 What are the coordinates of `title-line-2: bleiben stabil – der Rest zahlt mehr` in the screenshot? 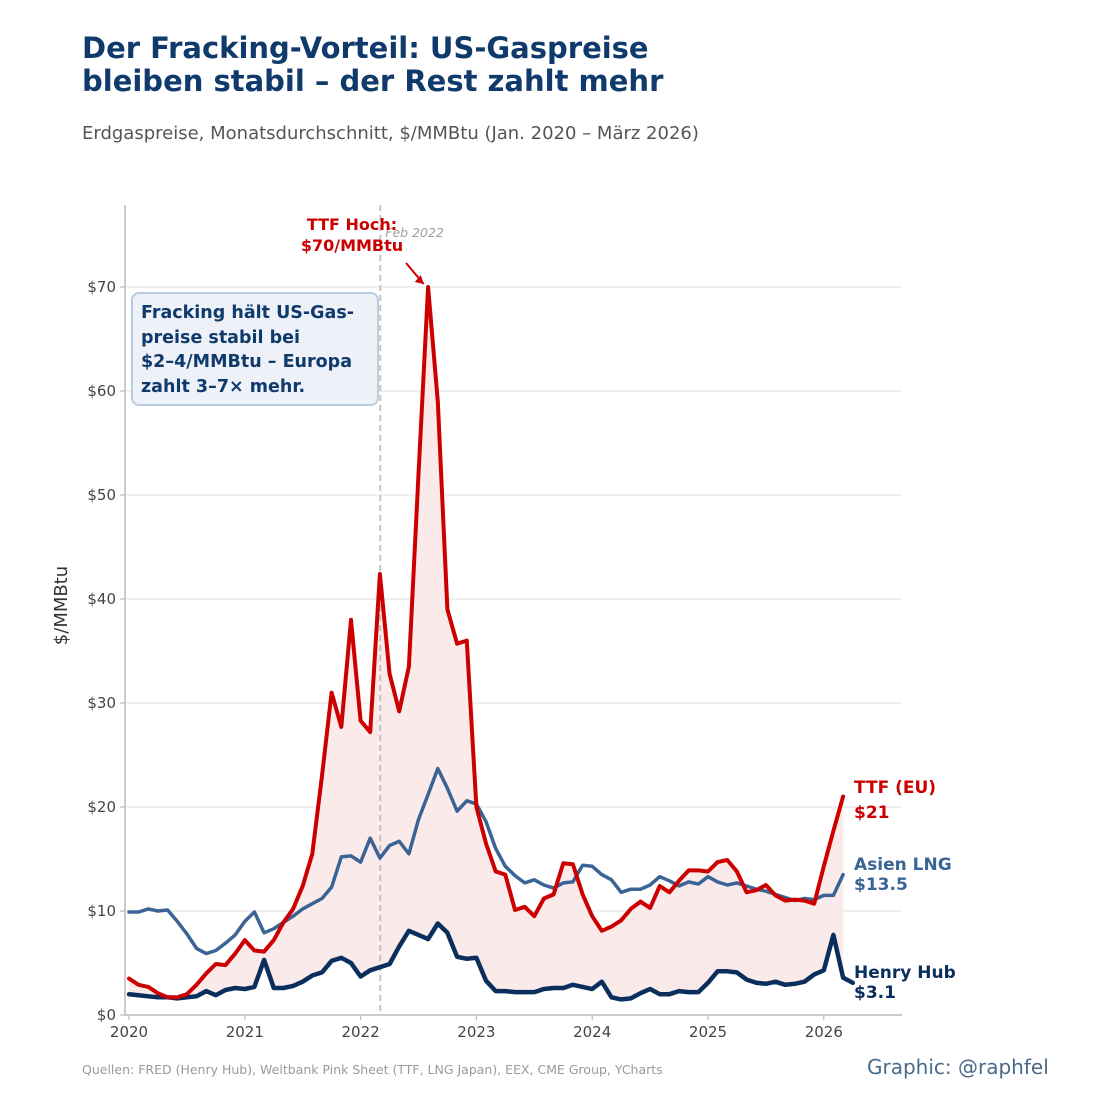 It's located at (373, 81).